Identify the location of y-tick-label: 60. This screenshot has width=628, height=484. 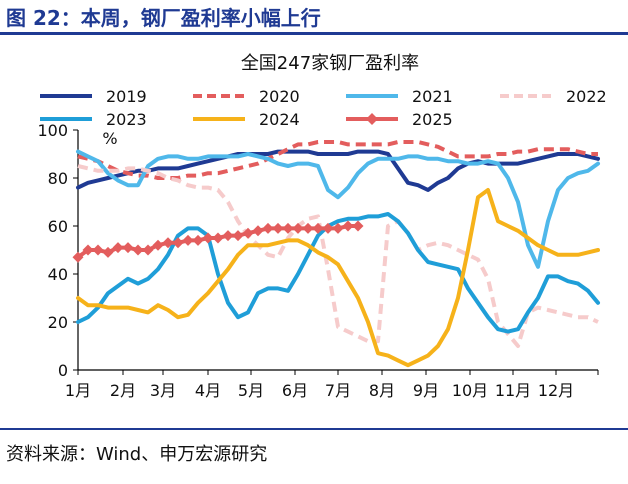
(58, 226).